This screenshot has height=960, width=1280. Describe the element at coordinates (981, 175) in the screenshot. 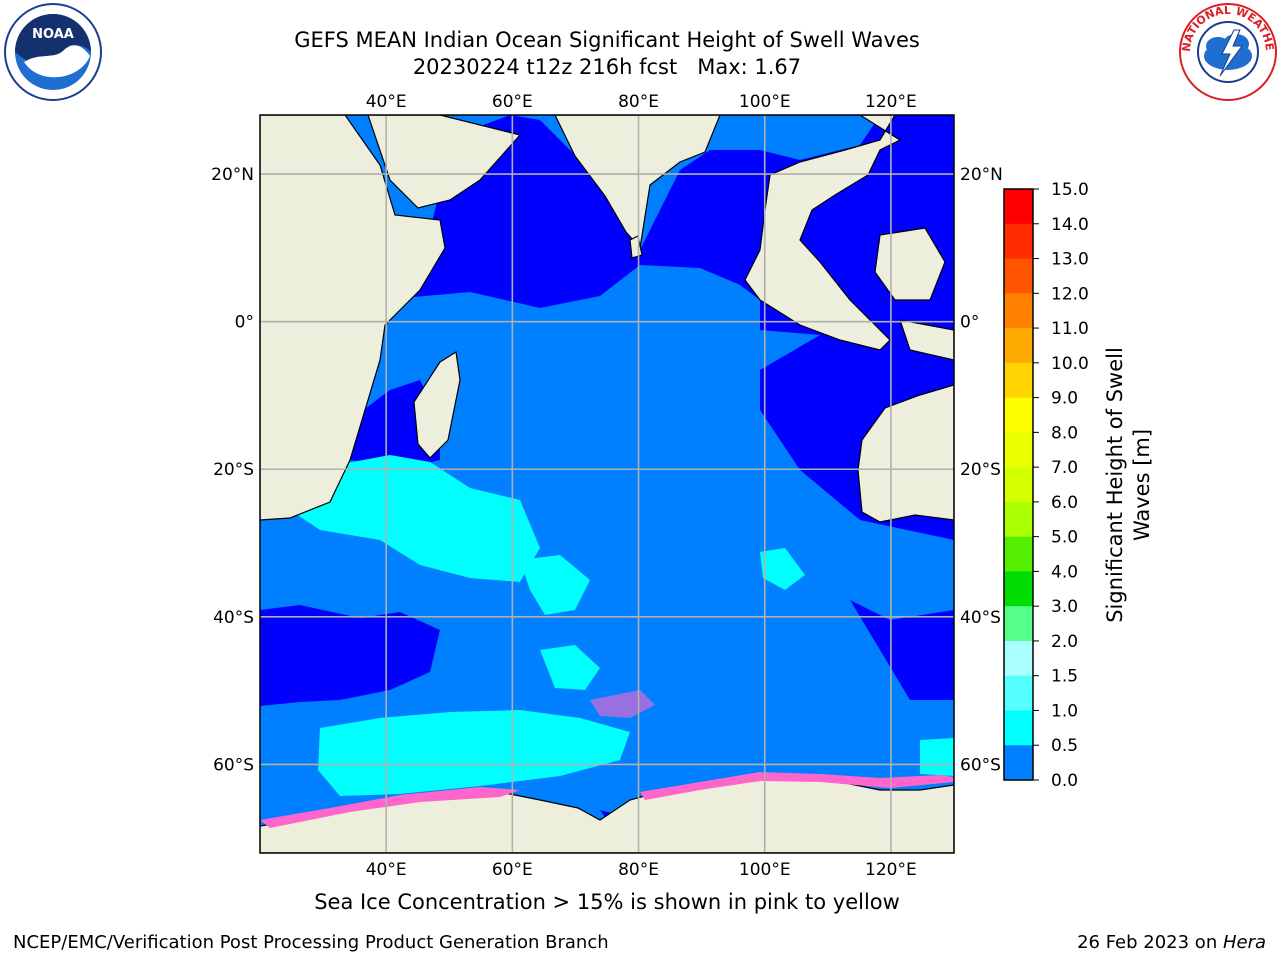

I see `lat-tick-right: 20°N` at that location.